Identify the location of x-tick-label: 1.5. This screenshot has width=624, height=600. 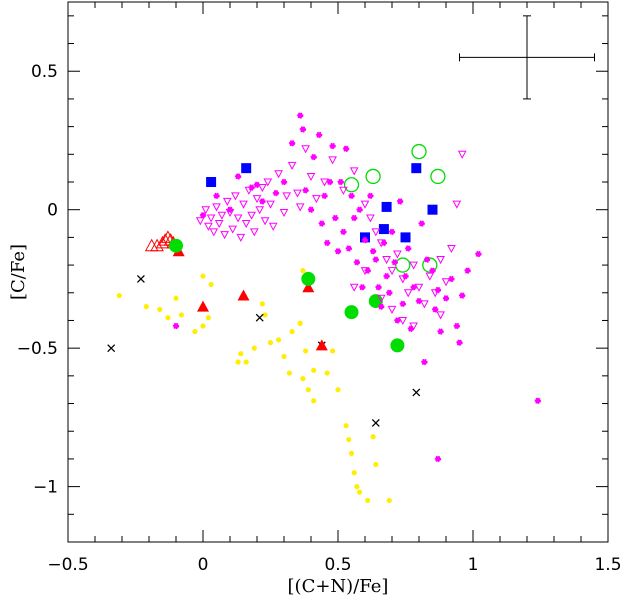
(607, 565).